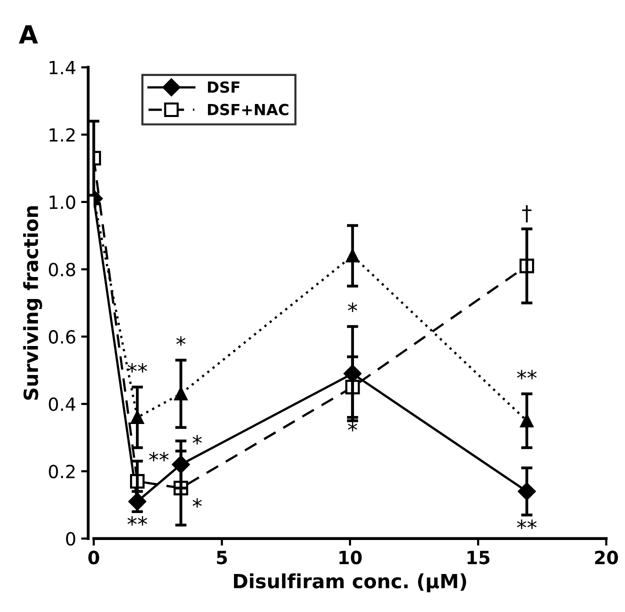 The height and width of the screenshot is (612, 625). I want to click on legend-label: DSF, so click(224, 87).